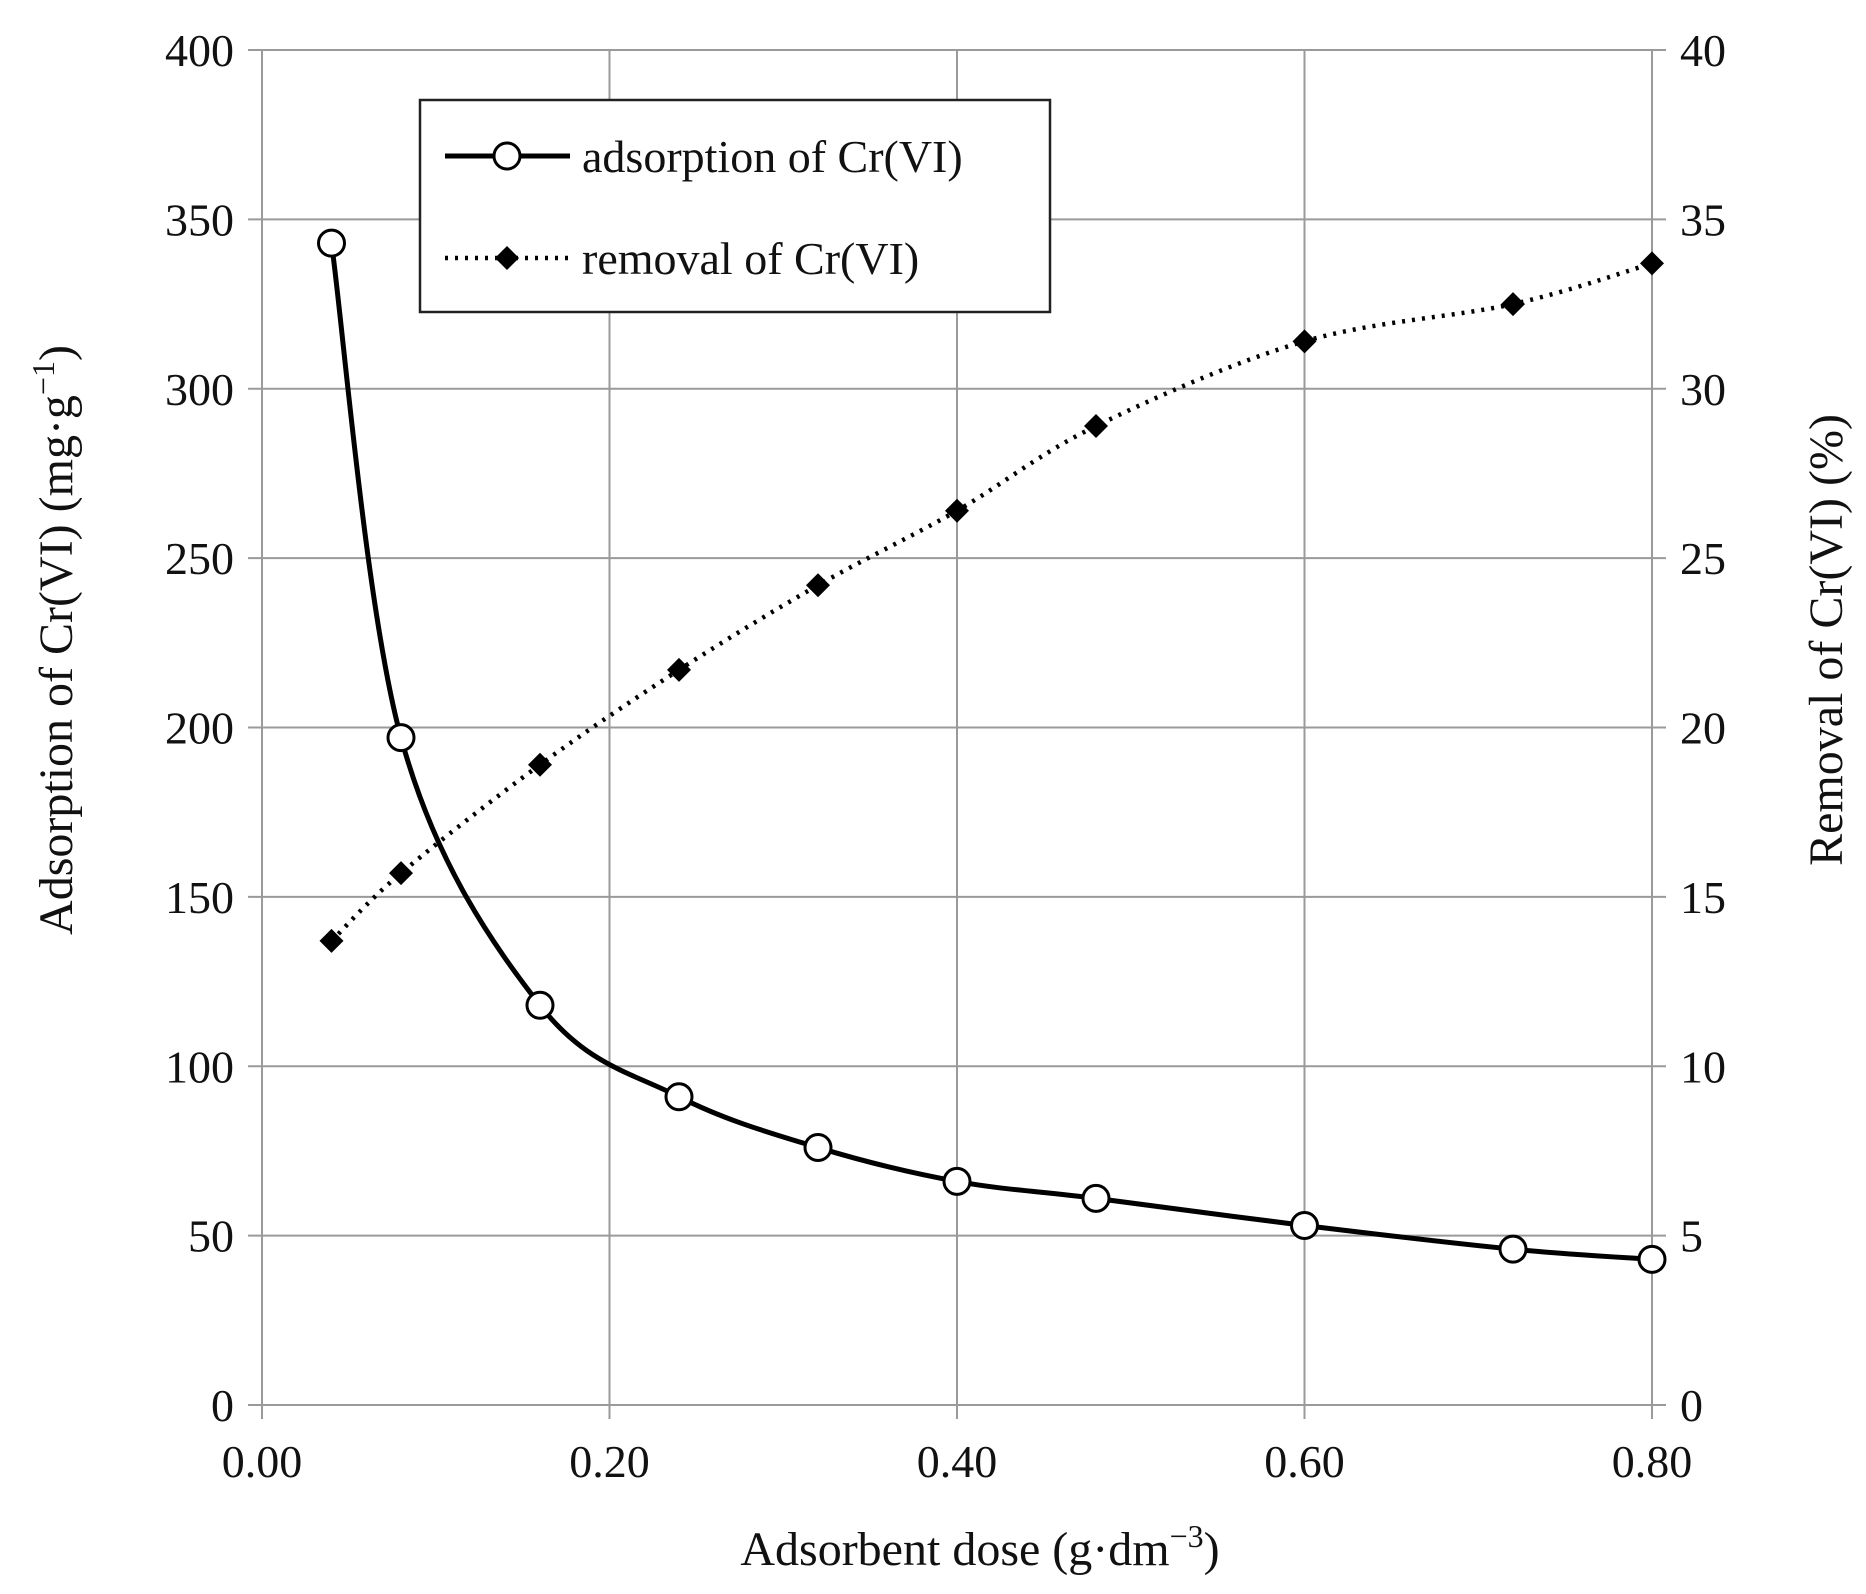 This screenshot has width=1866, height=1594. I want to click on y2-tick-label: 35, so click(1703, 219).